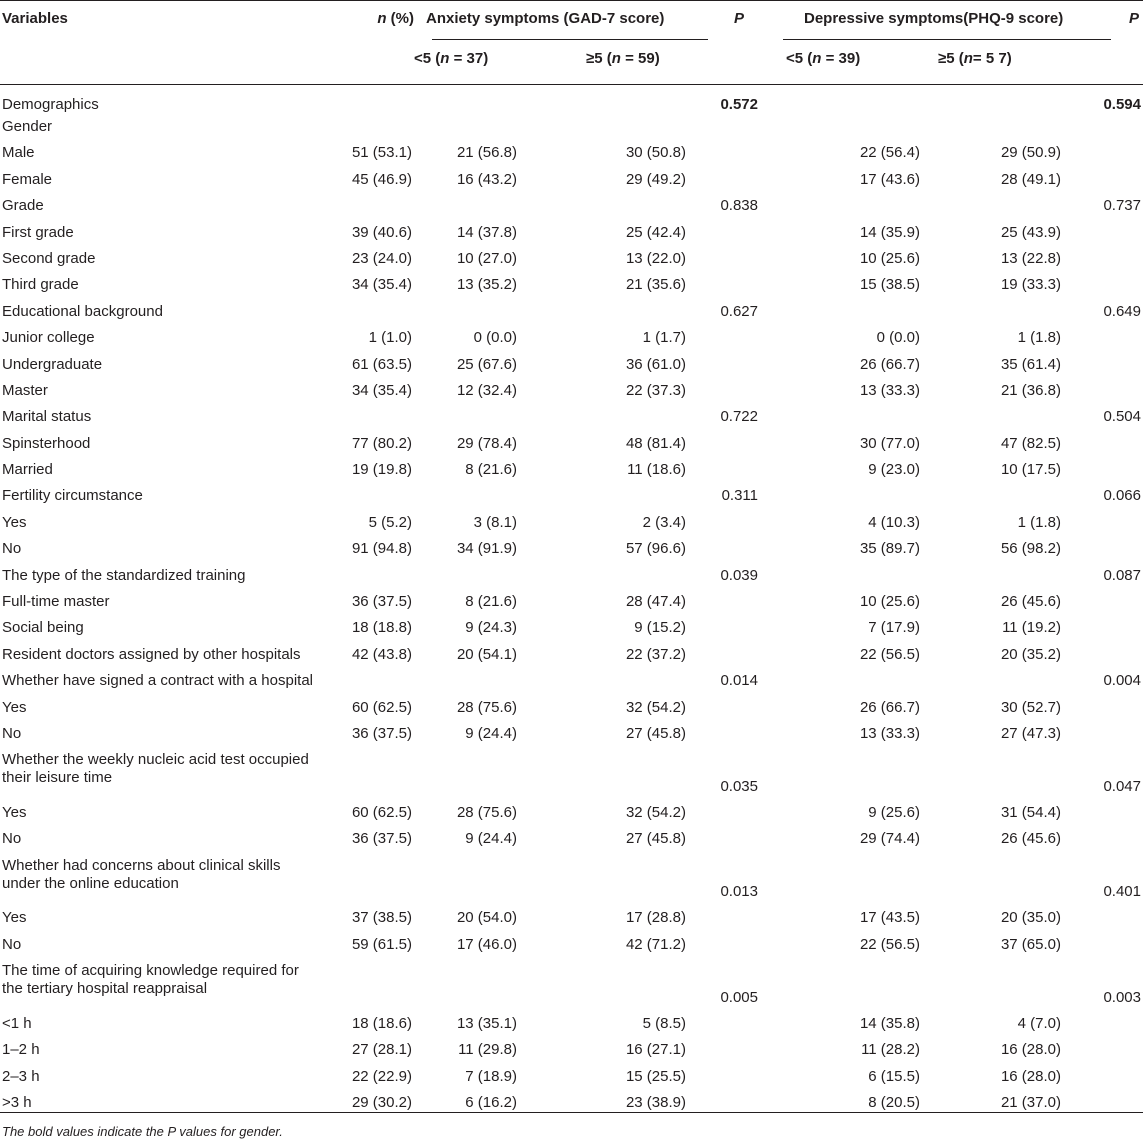 This screenshot has height=1147, width=1143. I want to click on header-depression-group: Depressive symptoms(PHQ-9 score), so click(934, 18).